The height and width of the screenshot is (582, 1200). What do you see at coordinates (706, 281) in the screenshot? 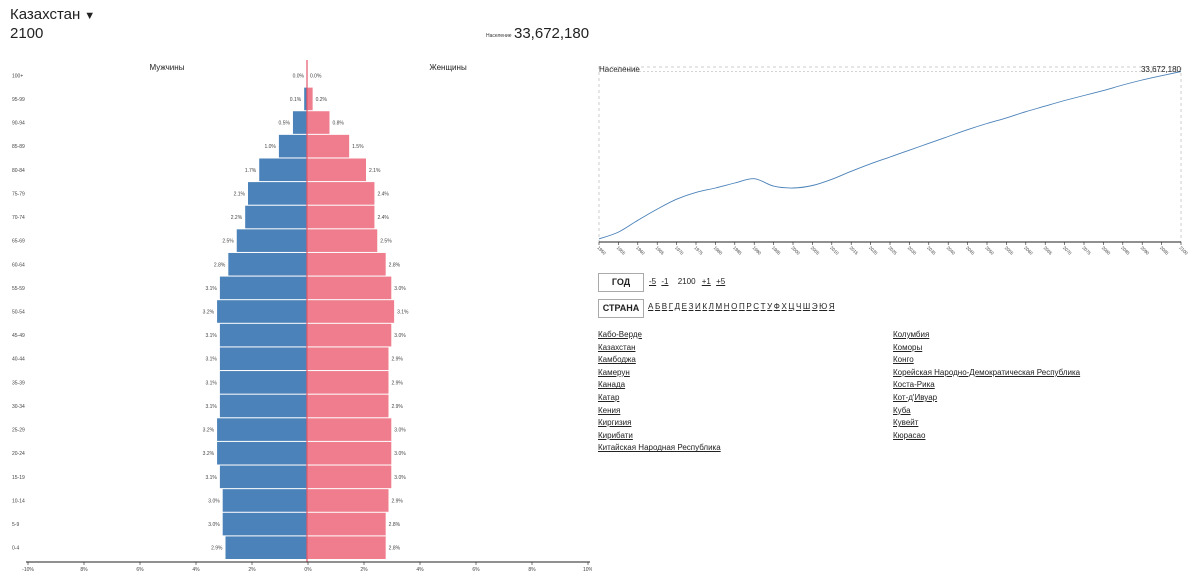
I see `year-plus-1-link: +1` at bounding box center [706, 281].